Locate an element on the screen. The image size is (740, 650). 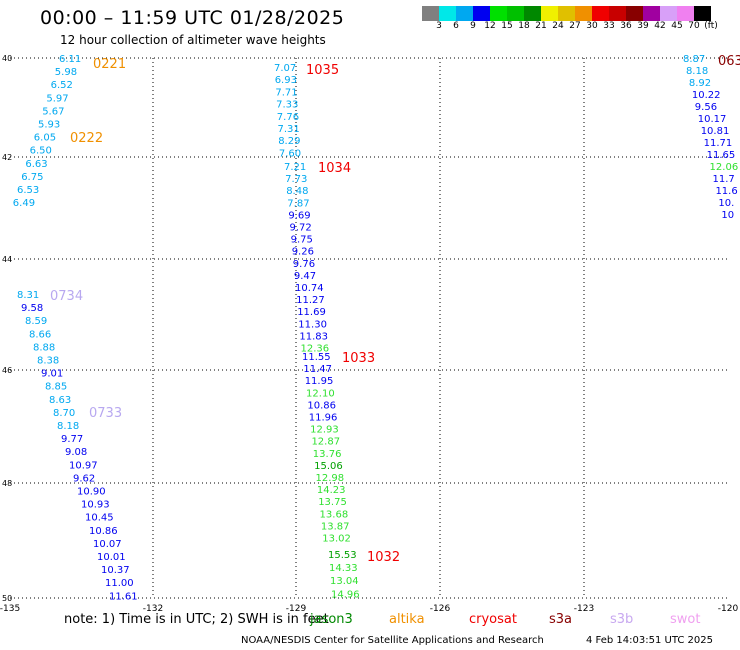
footer-timestamp: 4 Feb 14:03:51 UTC 2025 is located at coordinates (649, 640).